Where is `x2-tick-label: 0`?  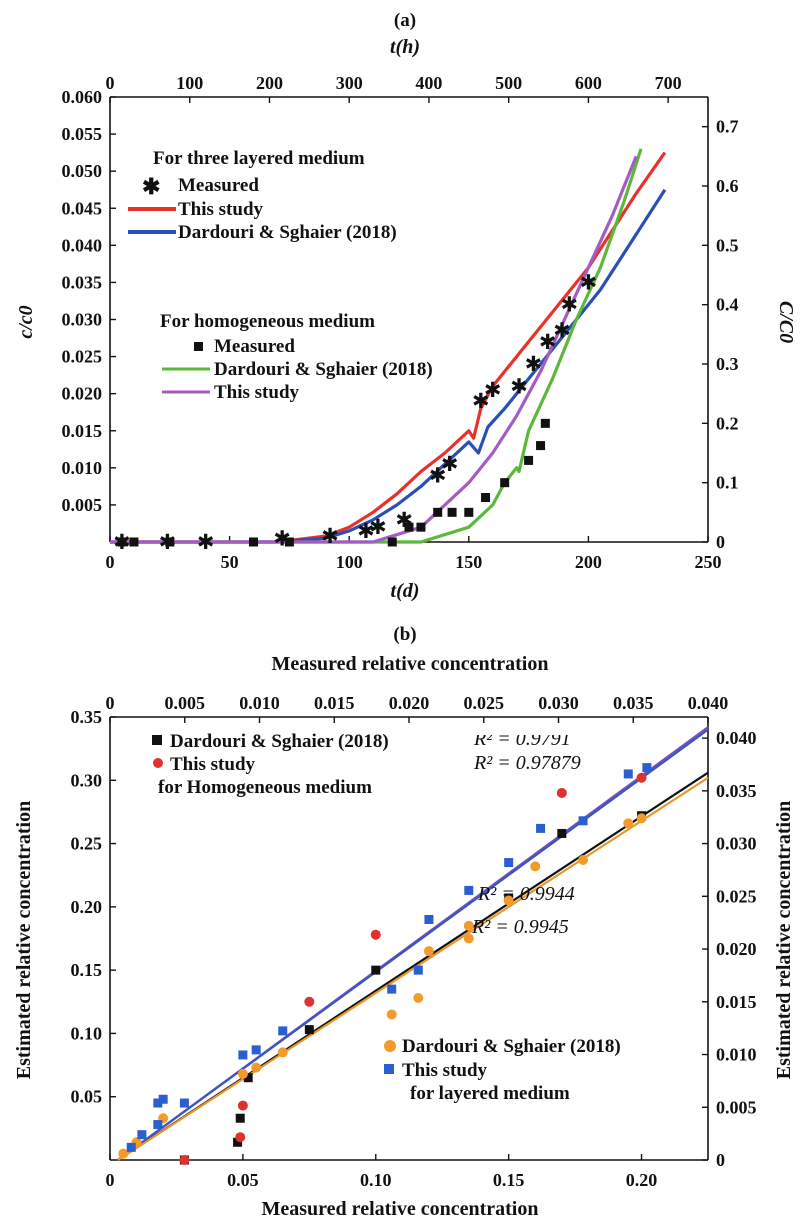
x2-tick-label: 0 is located at coordinates (110, 83).